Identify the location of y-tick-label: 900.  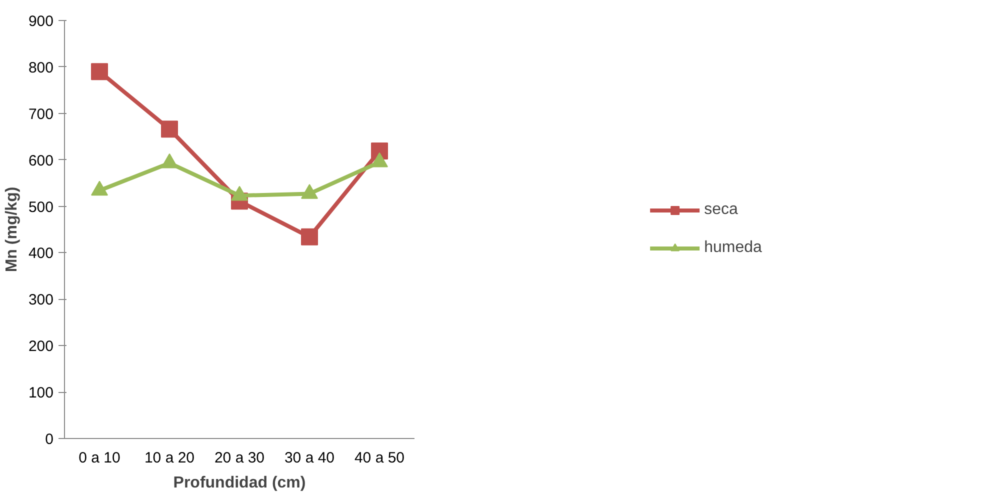
(41, 21).